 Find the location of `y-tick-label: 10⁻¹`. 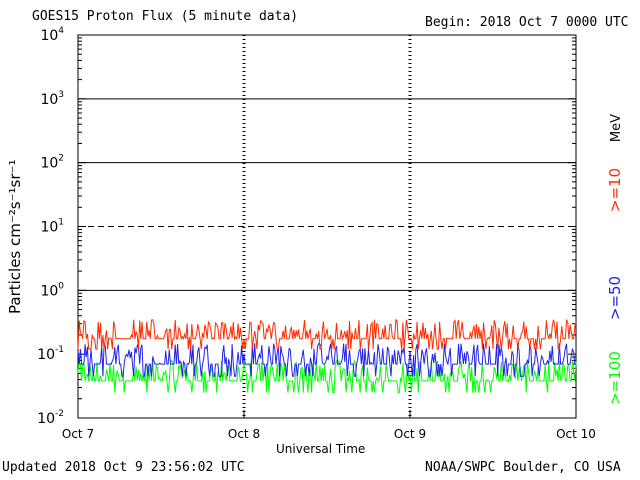

y-tick-label: 10⁻¹ is located at coordinates (50, 354).